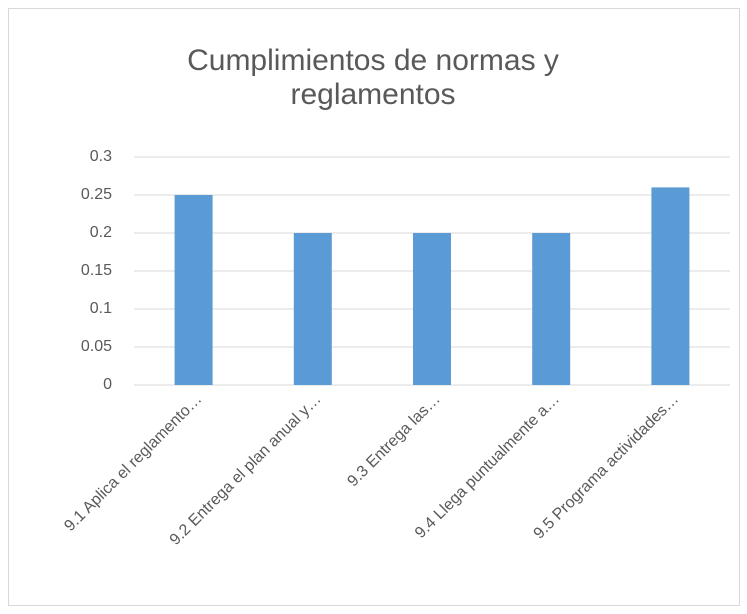 This screenshot has width=747, height=614. Describe the element at coordinates (373, 77) in the screenshot. I see `chart-title: Cumplimientos de normas y reglamentos` at that location.